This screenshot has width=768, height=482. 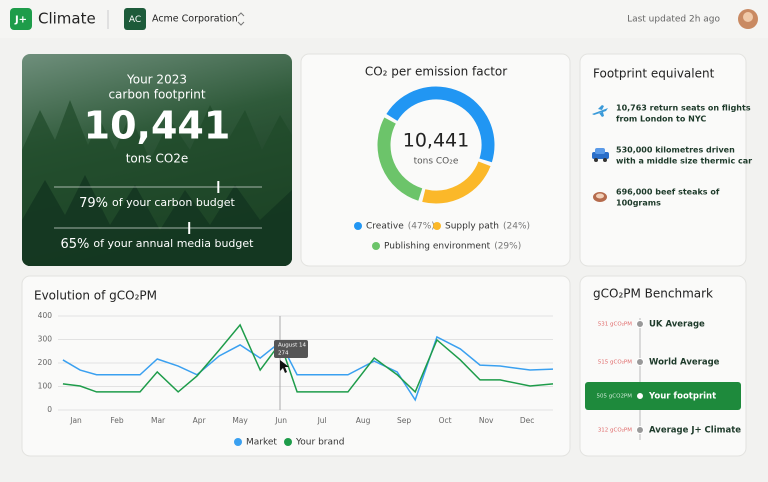 I want to click on x-tick-label: Mar, so click(x=158, y=420).